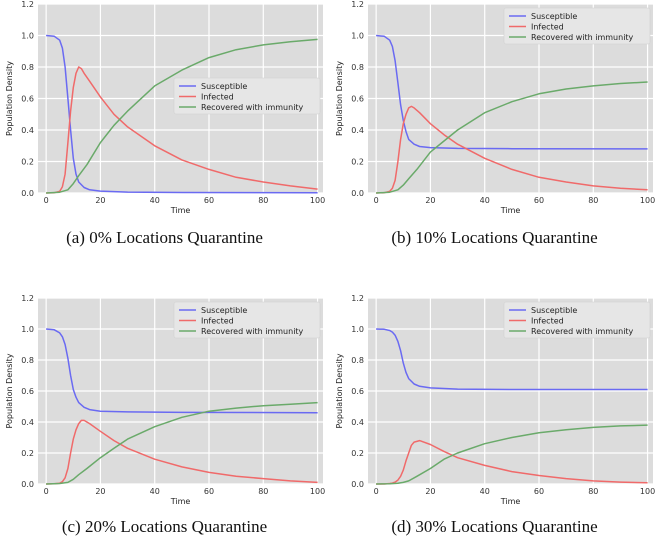 The height and width of the screenshot is (553, 659). Describe the element at coordinates (494, 526) in the screenshot. I see `chart-caption-d: (d) 30% Locations Quarantine` at that location.